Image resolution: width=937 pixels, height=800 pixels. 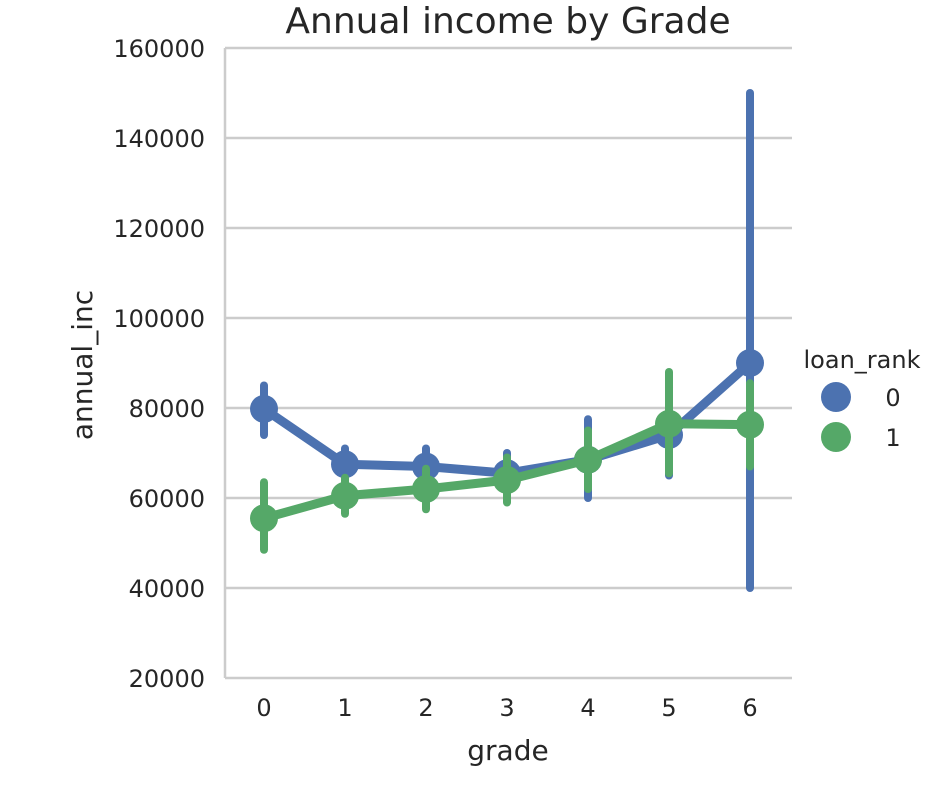 I want to click on y-axis-label: annual_inc, so click(x=82, y=365).